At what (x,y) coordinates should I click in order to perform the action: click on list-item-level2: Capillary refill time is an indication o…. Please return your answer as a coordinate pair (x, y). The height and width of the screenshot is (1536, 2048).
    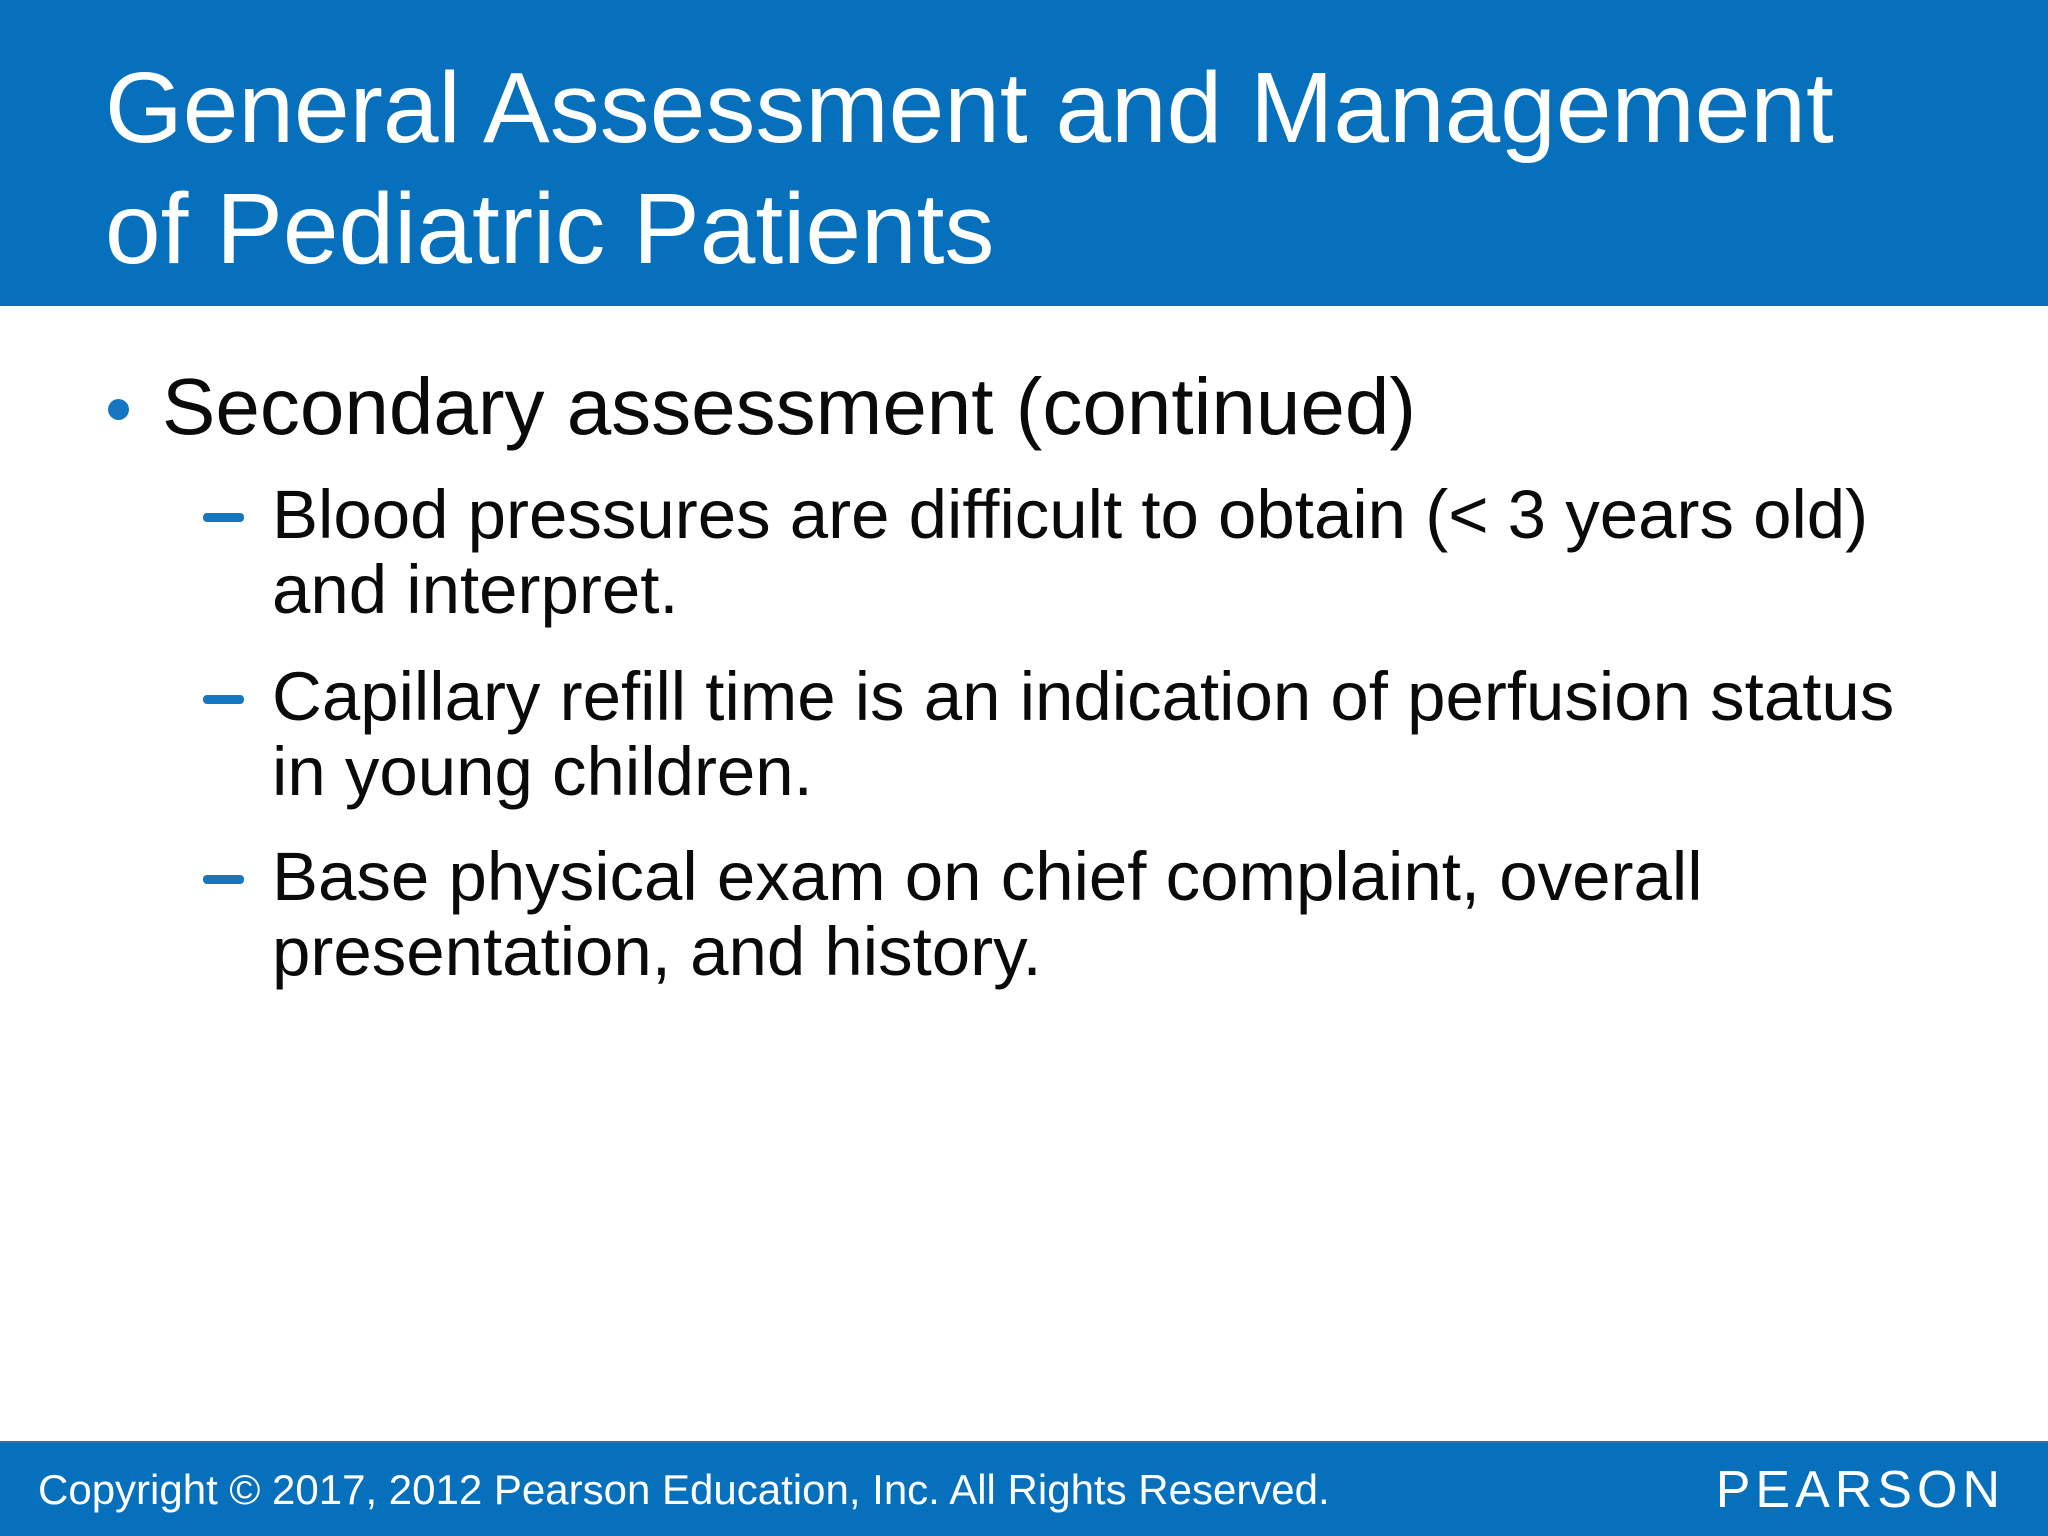
    Looking at the image, I should click on (1125, 734).